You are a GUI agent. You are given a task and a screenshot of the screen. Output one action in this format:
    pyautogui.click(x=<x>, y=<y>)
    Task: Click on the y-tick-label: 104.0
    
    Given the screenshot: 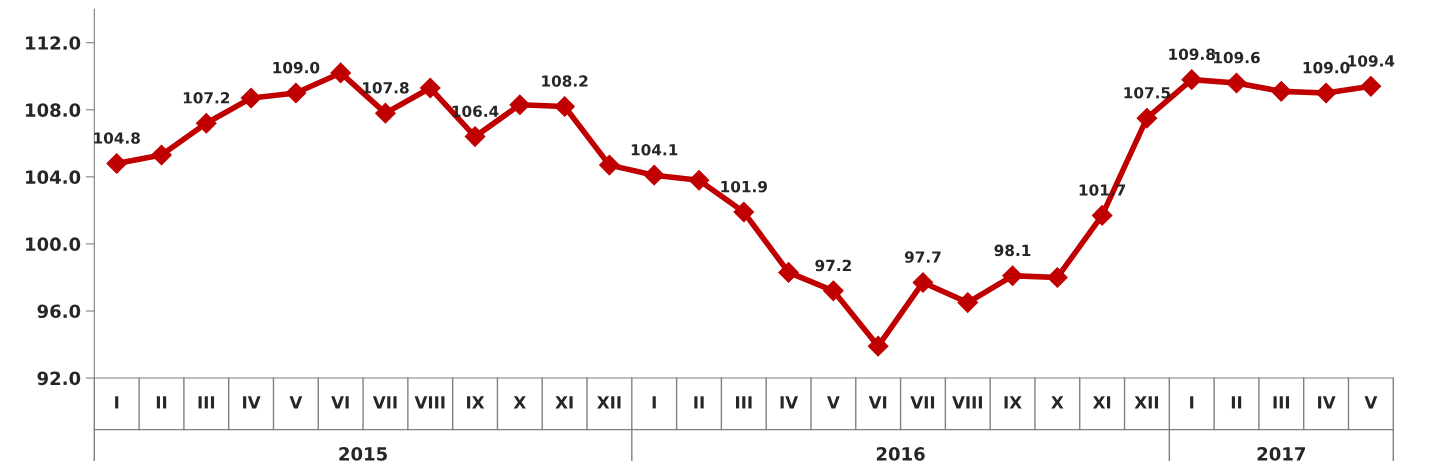 What is the action you would take?
    pyautogui.click(x=53, y=177)
    